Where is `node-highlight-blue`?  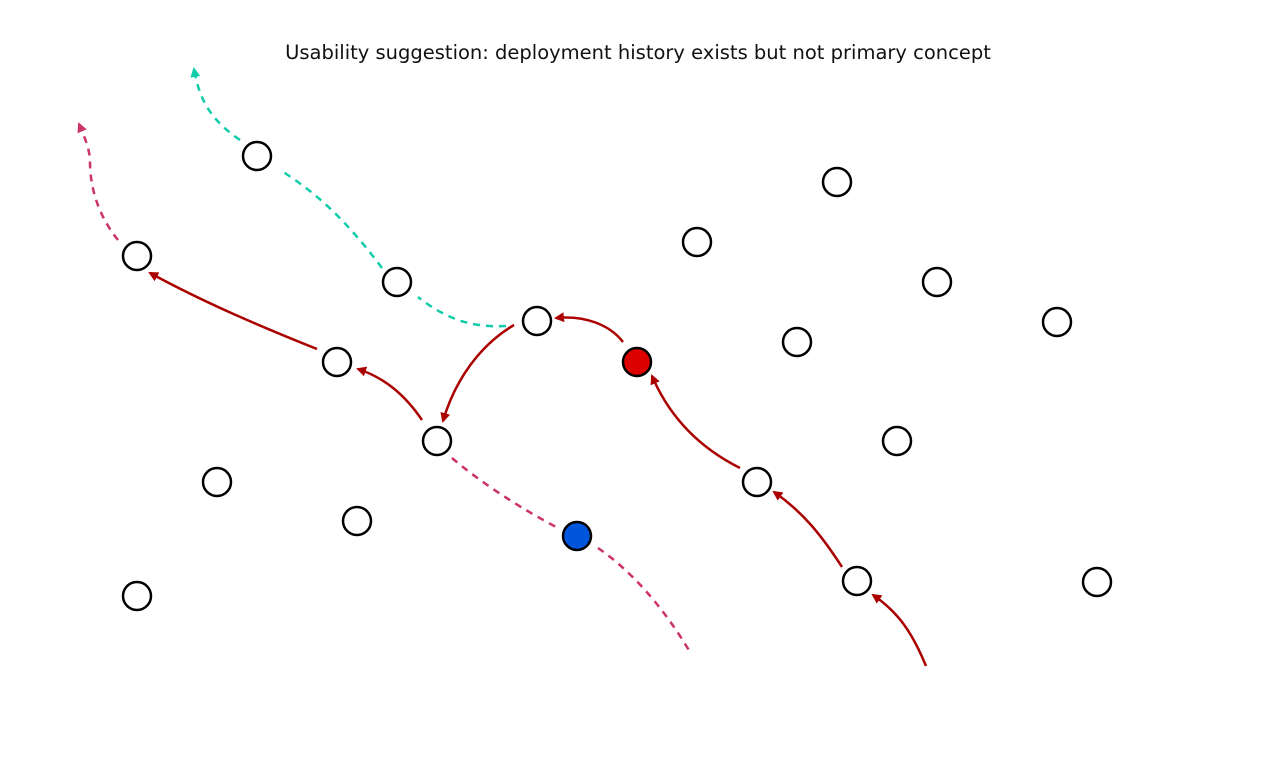 node-highlight-blue is located at coordinates (577, 536).